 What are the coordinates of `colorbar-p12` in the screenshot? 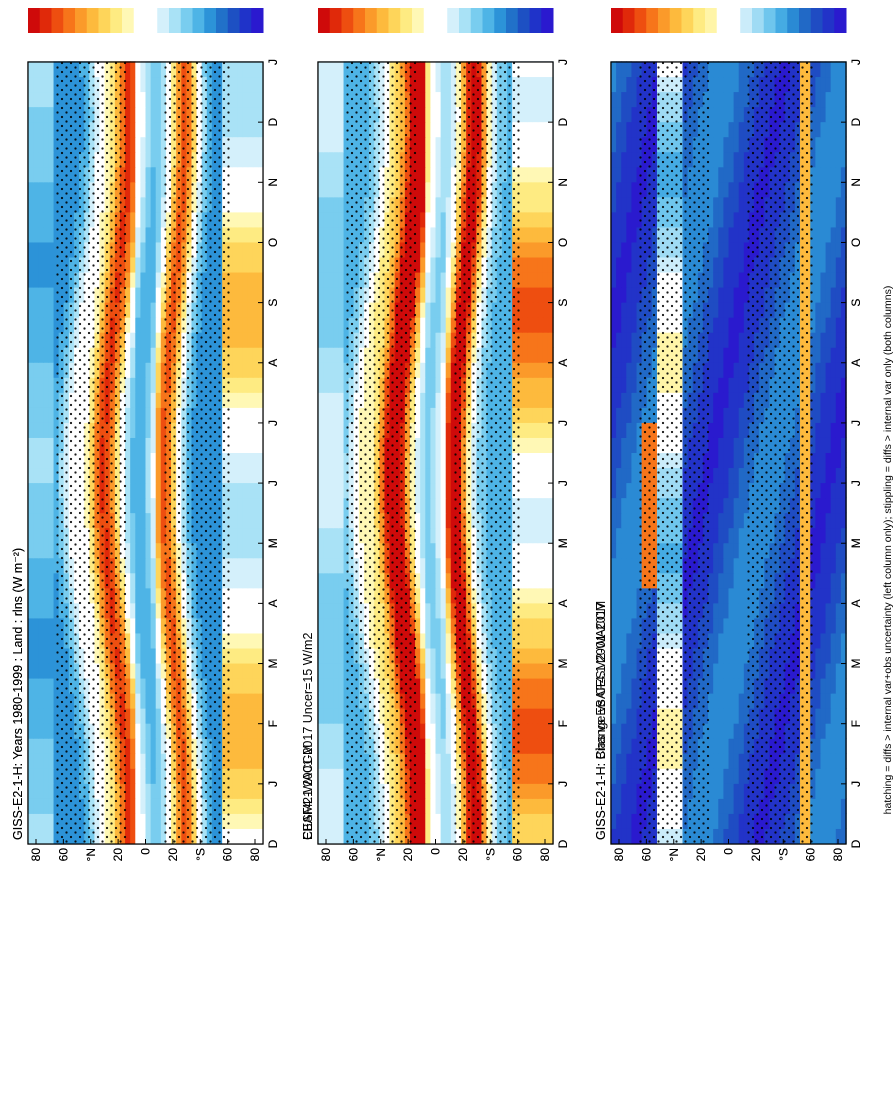 It's located at (146, 20).